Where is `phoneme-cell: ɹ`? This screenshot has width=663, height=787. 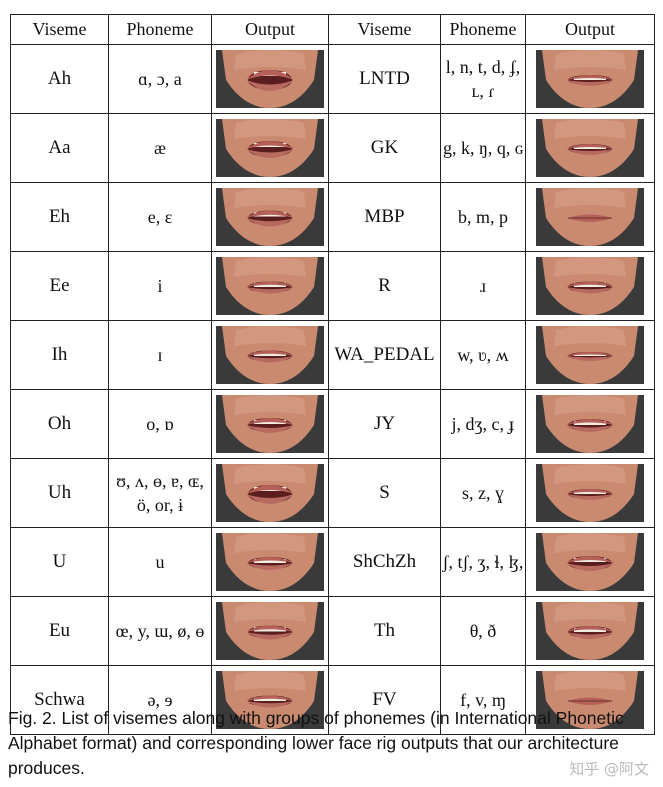 phoneme-cell: ɹ is located at coordinates (483, 286).